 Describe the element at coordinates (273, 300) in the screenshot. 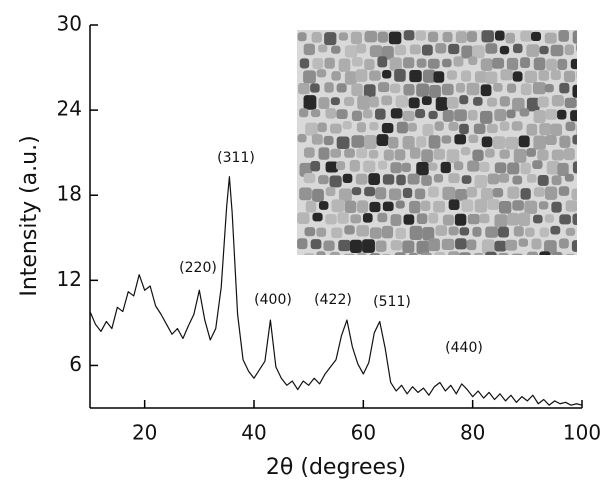

I see `peak-label: (400)` at that location.